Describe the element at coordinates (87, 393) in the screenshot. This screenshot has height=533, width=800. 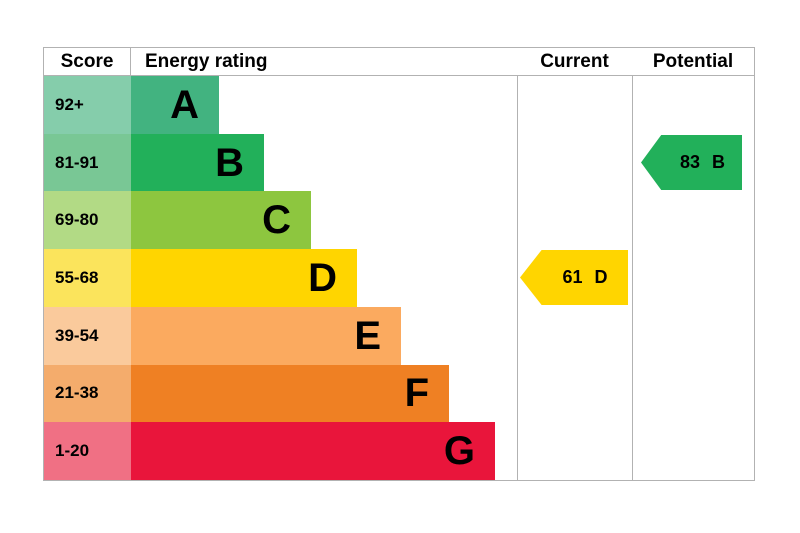
I see `score-range-f: 21-38` at that location.